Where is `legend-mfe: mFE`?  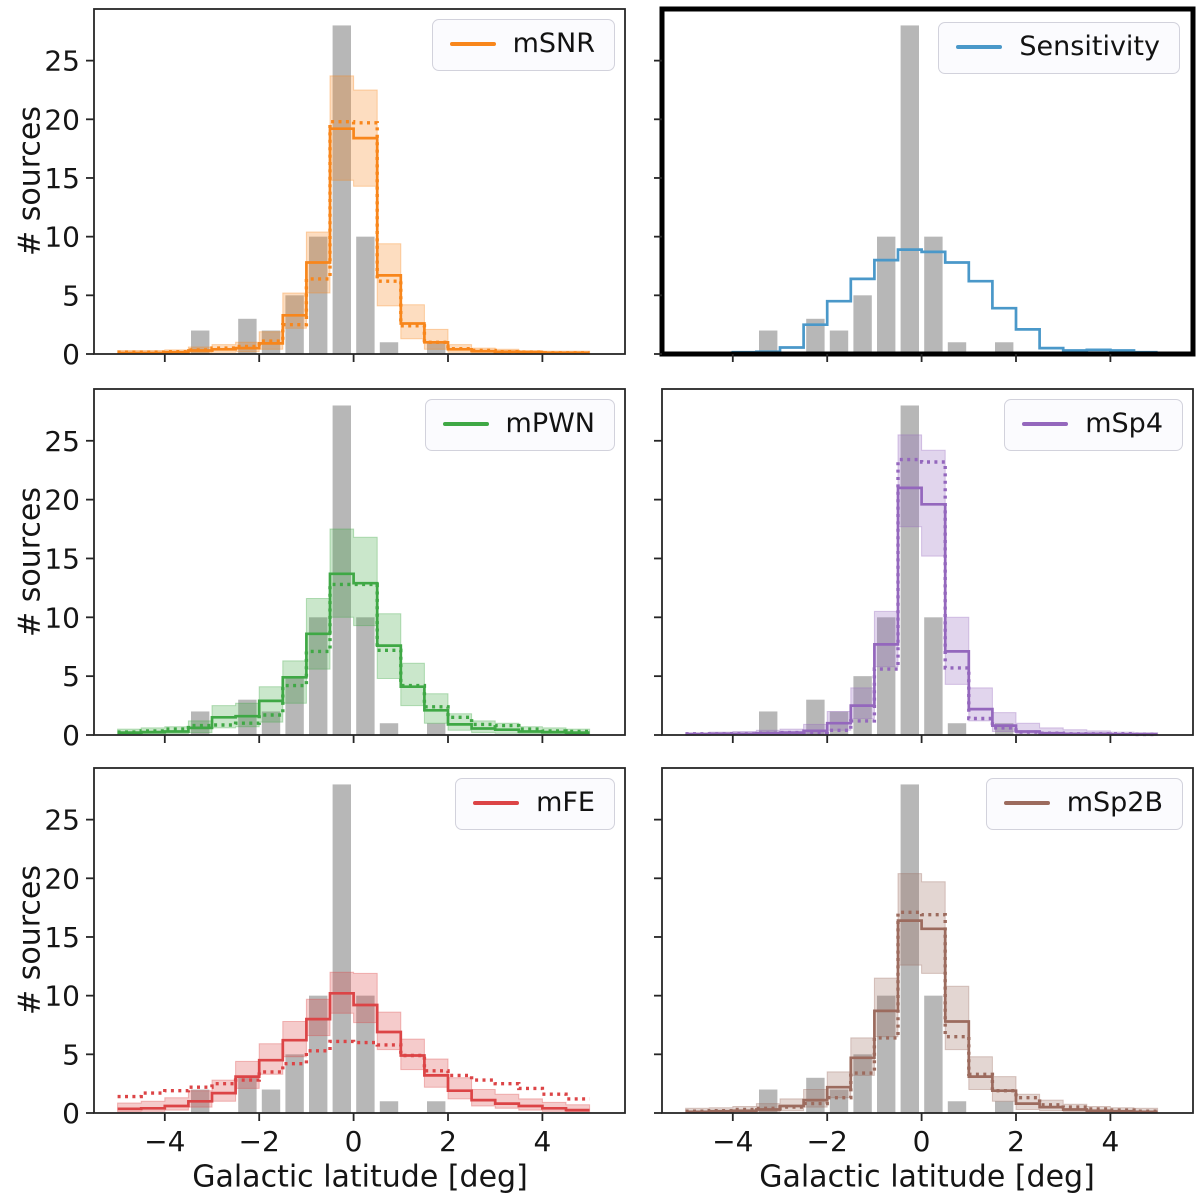
legend-mfe: mFE is located at coordinates (535, 804).